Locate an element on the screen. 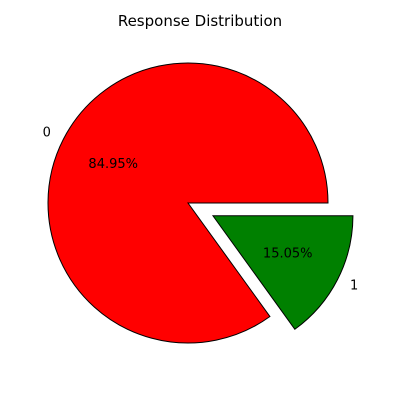  percent-label-1: 15.05% is located at coordinates (288, 254).